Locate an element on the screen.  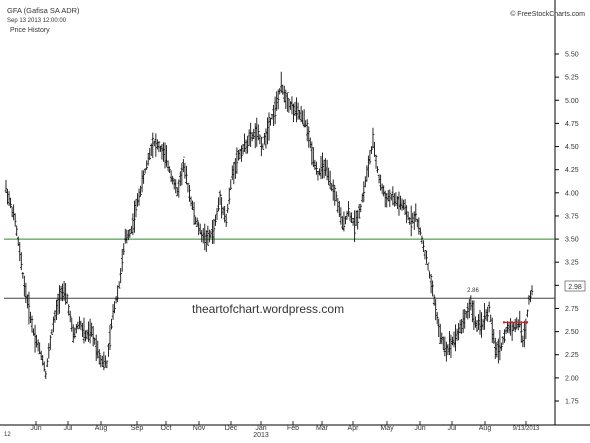
y-tick-label-11: 2.75 is located at coordinates (572, 309).